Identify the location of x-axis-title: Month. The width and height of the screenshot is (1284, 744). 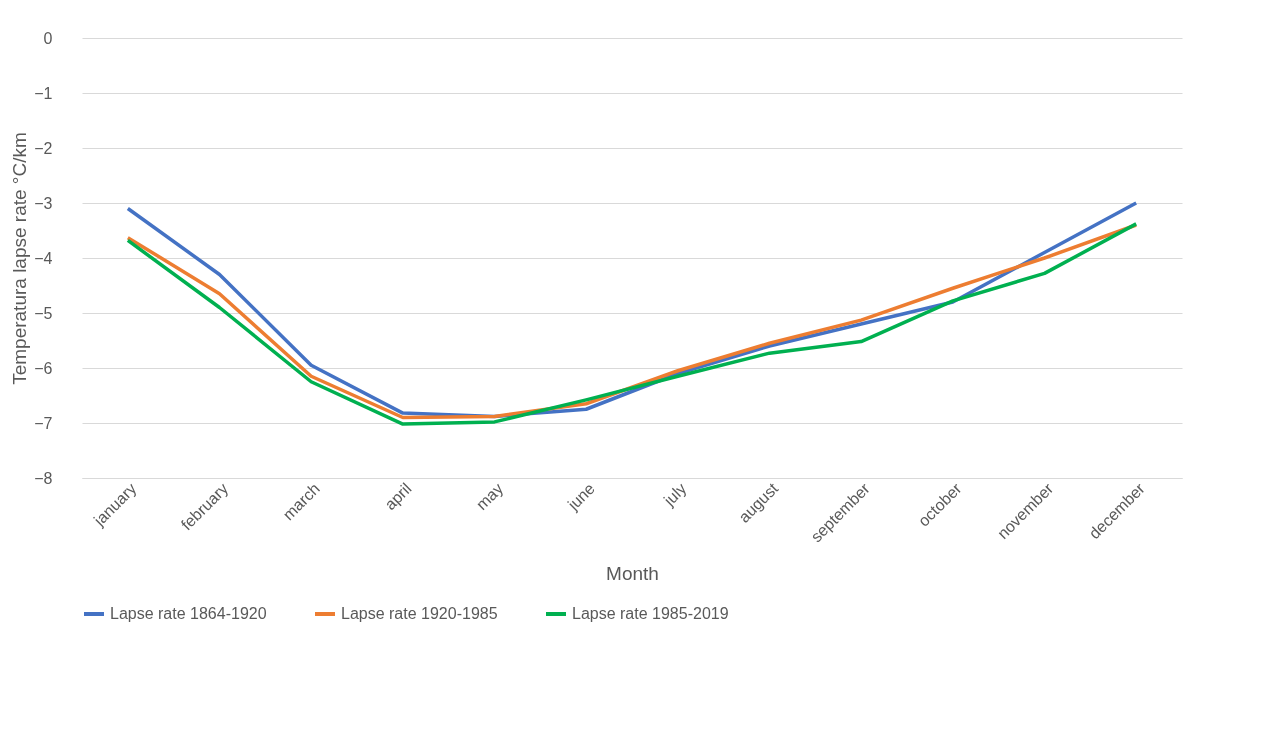
(632, 574).